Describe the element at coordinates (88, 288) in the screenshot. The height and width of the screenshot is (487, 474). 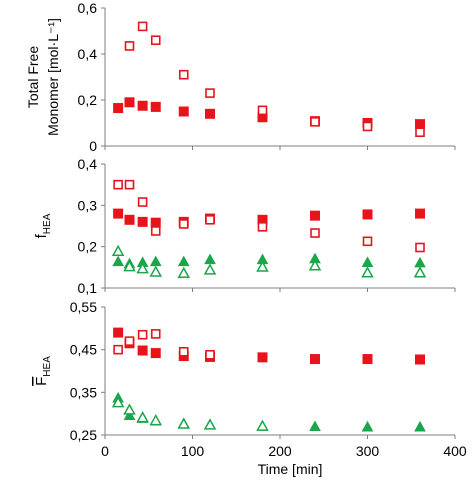
I see `y-tick-label: 0,1` at that location.